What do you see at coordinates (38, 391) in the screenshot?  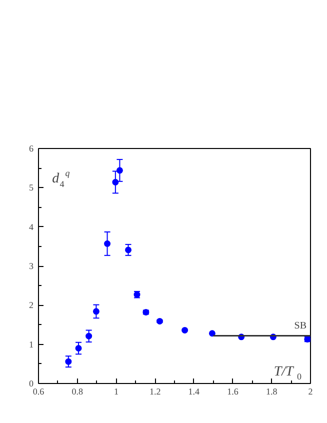 I see `x-tick-label: 0.6` at bounding box center [38, 391].